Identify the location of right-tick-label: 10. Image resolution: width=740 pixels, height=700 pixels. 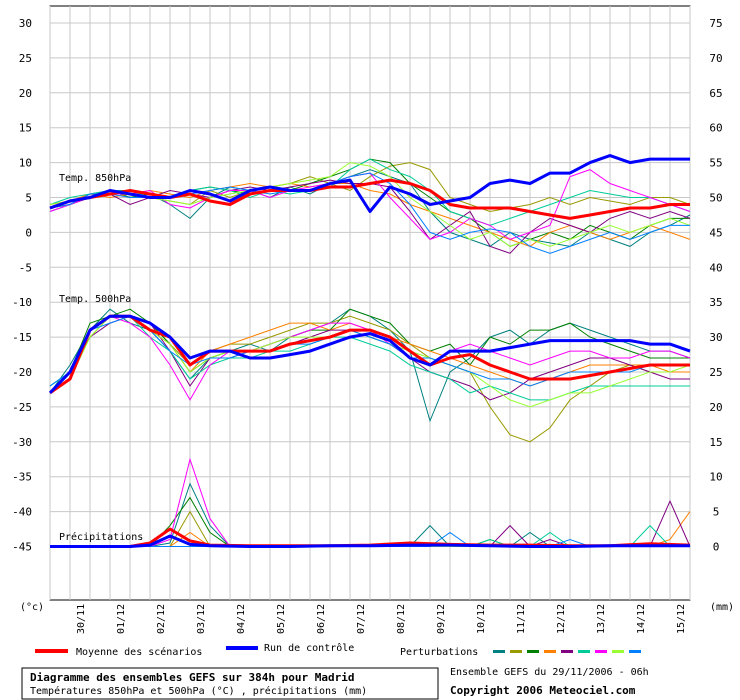
(715, 477).